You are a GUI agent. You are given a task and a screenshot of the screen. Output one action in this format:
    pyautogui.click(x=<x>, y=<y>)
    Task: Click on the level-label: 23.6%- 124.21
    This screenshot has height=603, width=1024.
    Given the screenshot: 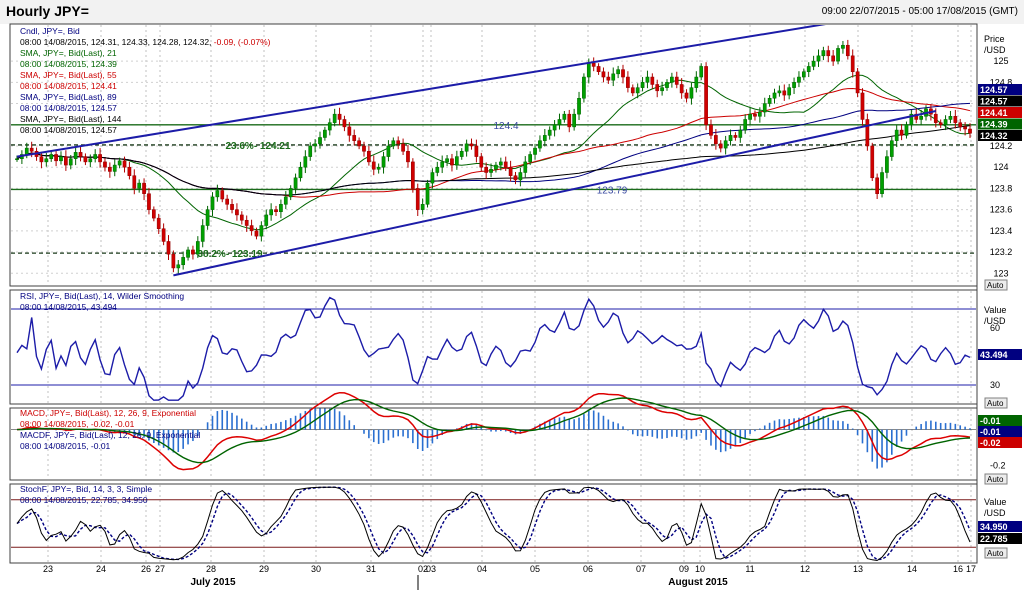 What is the action you would take?
    pyautogui.click(x=257, y=146)
    